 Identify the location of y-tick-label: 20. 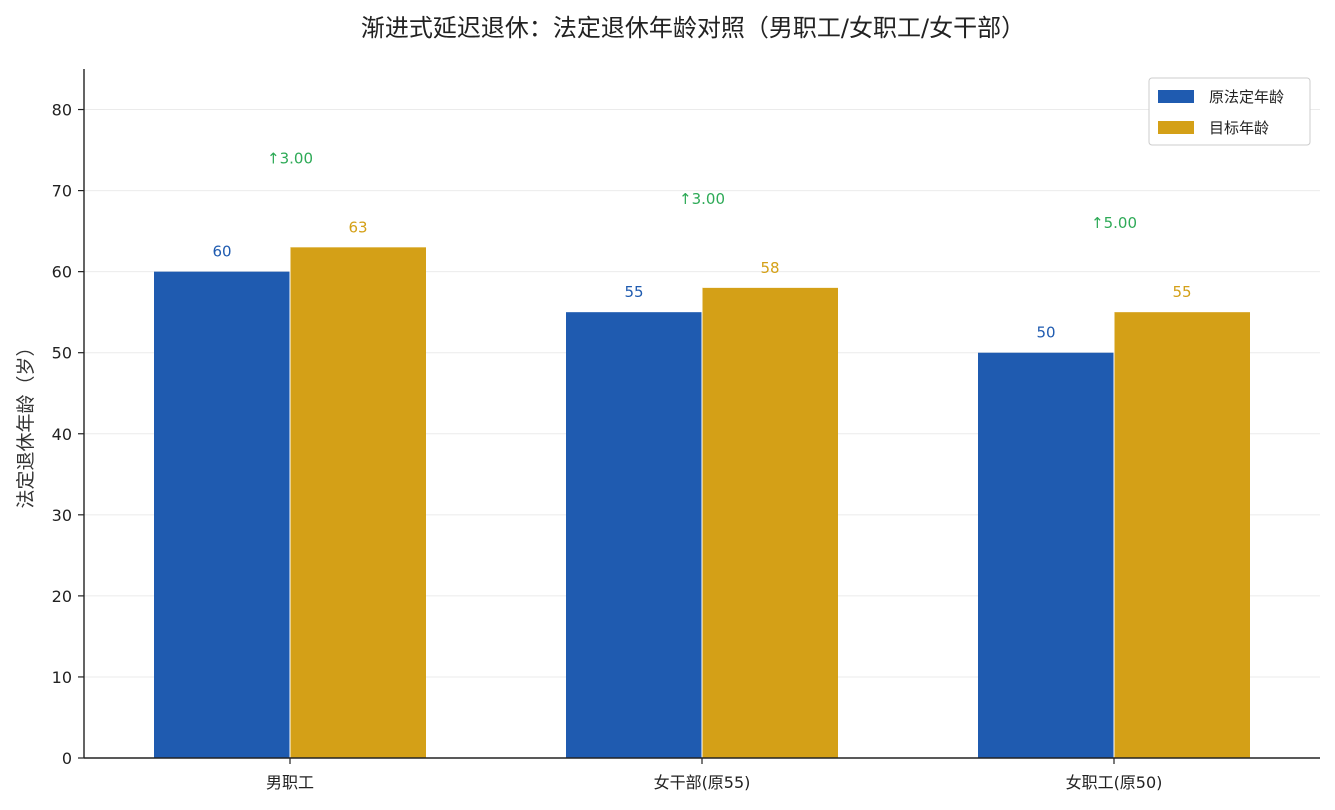
(62, 596).